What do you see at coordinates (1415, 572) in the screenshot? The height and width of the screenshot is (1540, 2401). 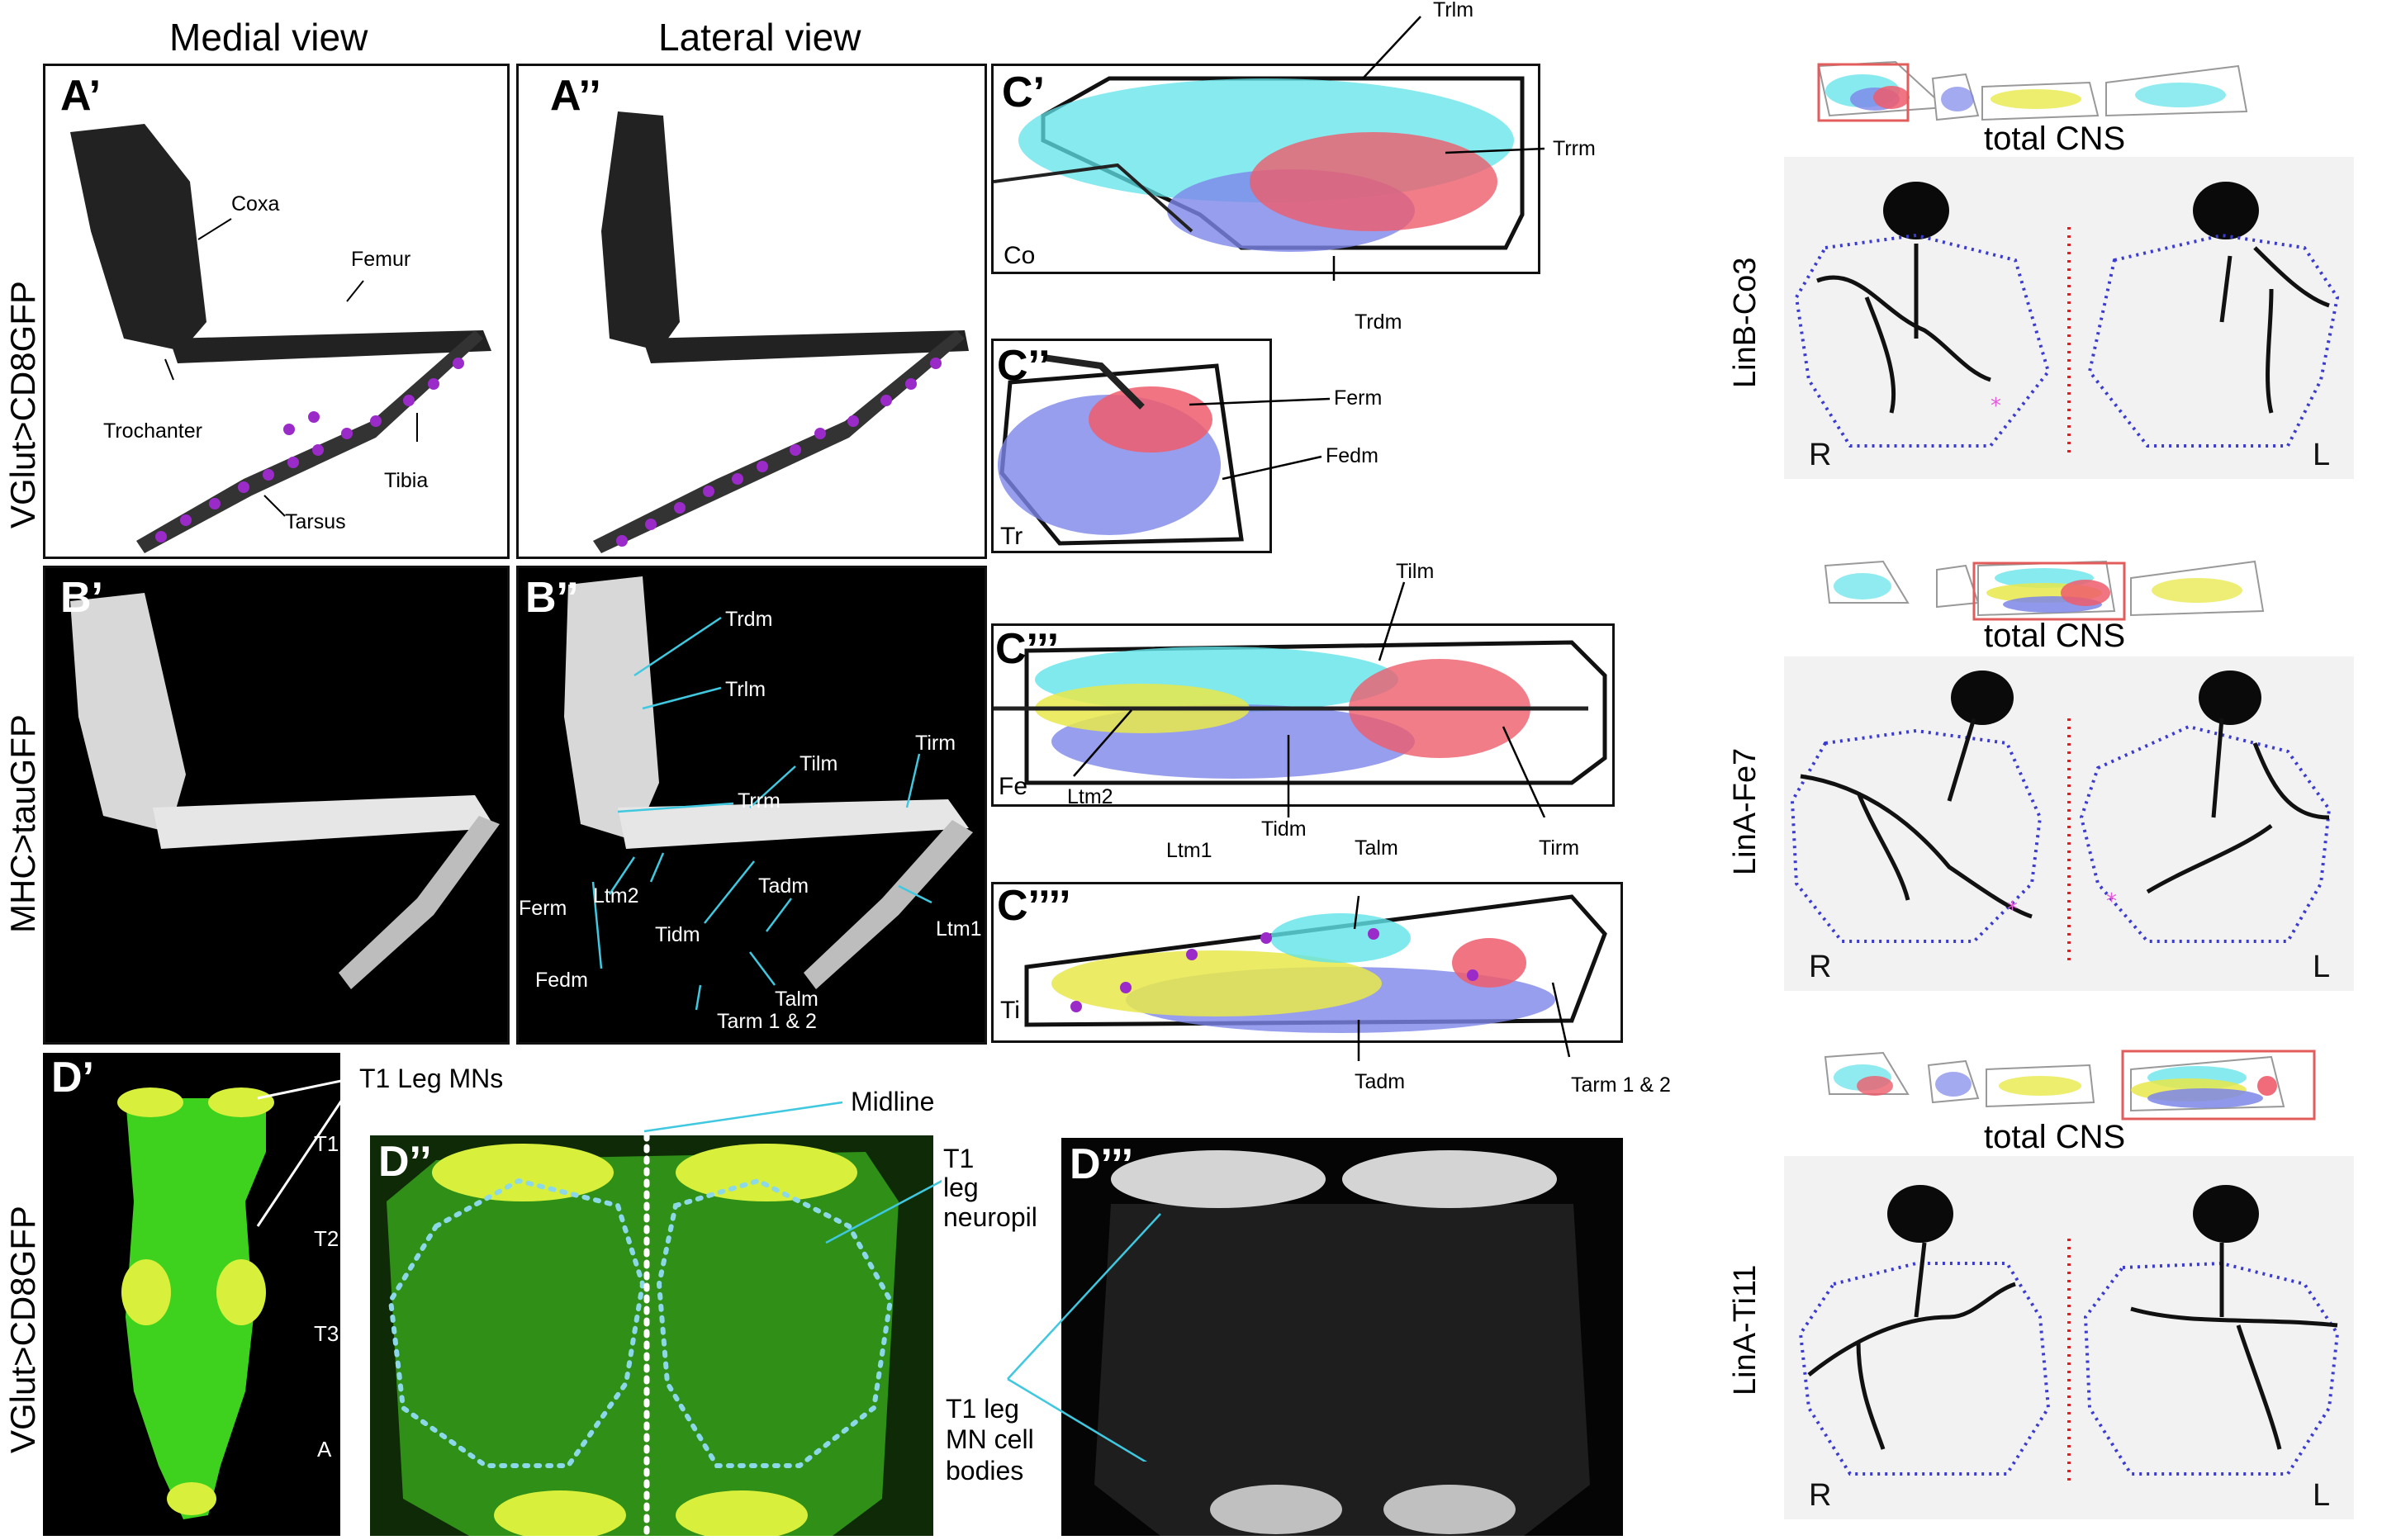 I see `label-tilm-c: Tilm` at bounding box center [1415, 572].